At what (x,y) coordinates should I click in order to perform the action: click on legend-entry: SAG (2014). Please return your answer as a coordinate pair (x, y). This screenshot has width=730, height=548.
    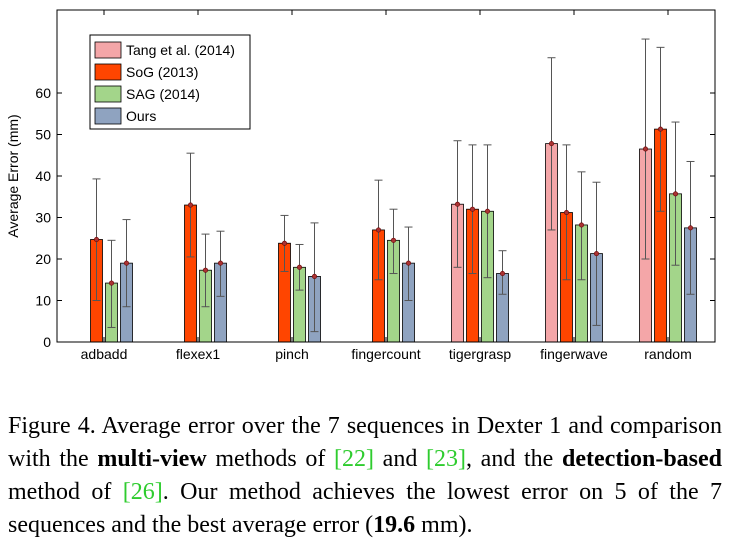
    Looking at the image, I should click on (163, 94).